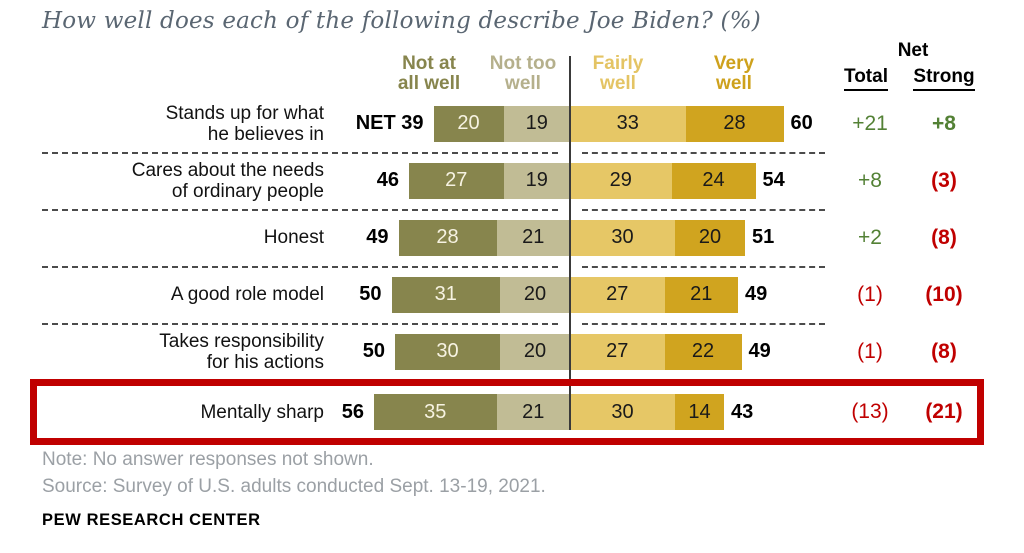  What do you see at coordinates (435, 412) in the screenshot?
I see `bar-segment-not-at-all-well: 35` at bounding box center [435, 412].